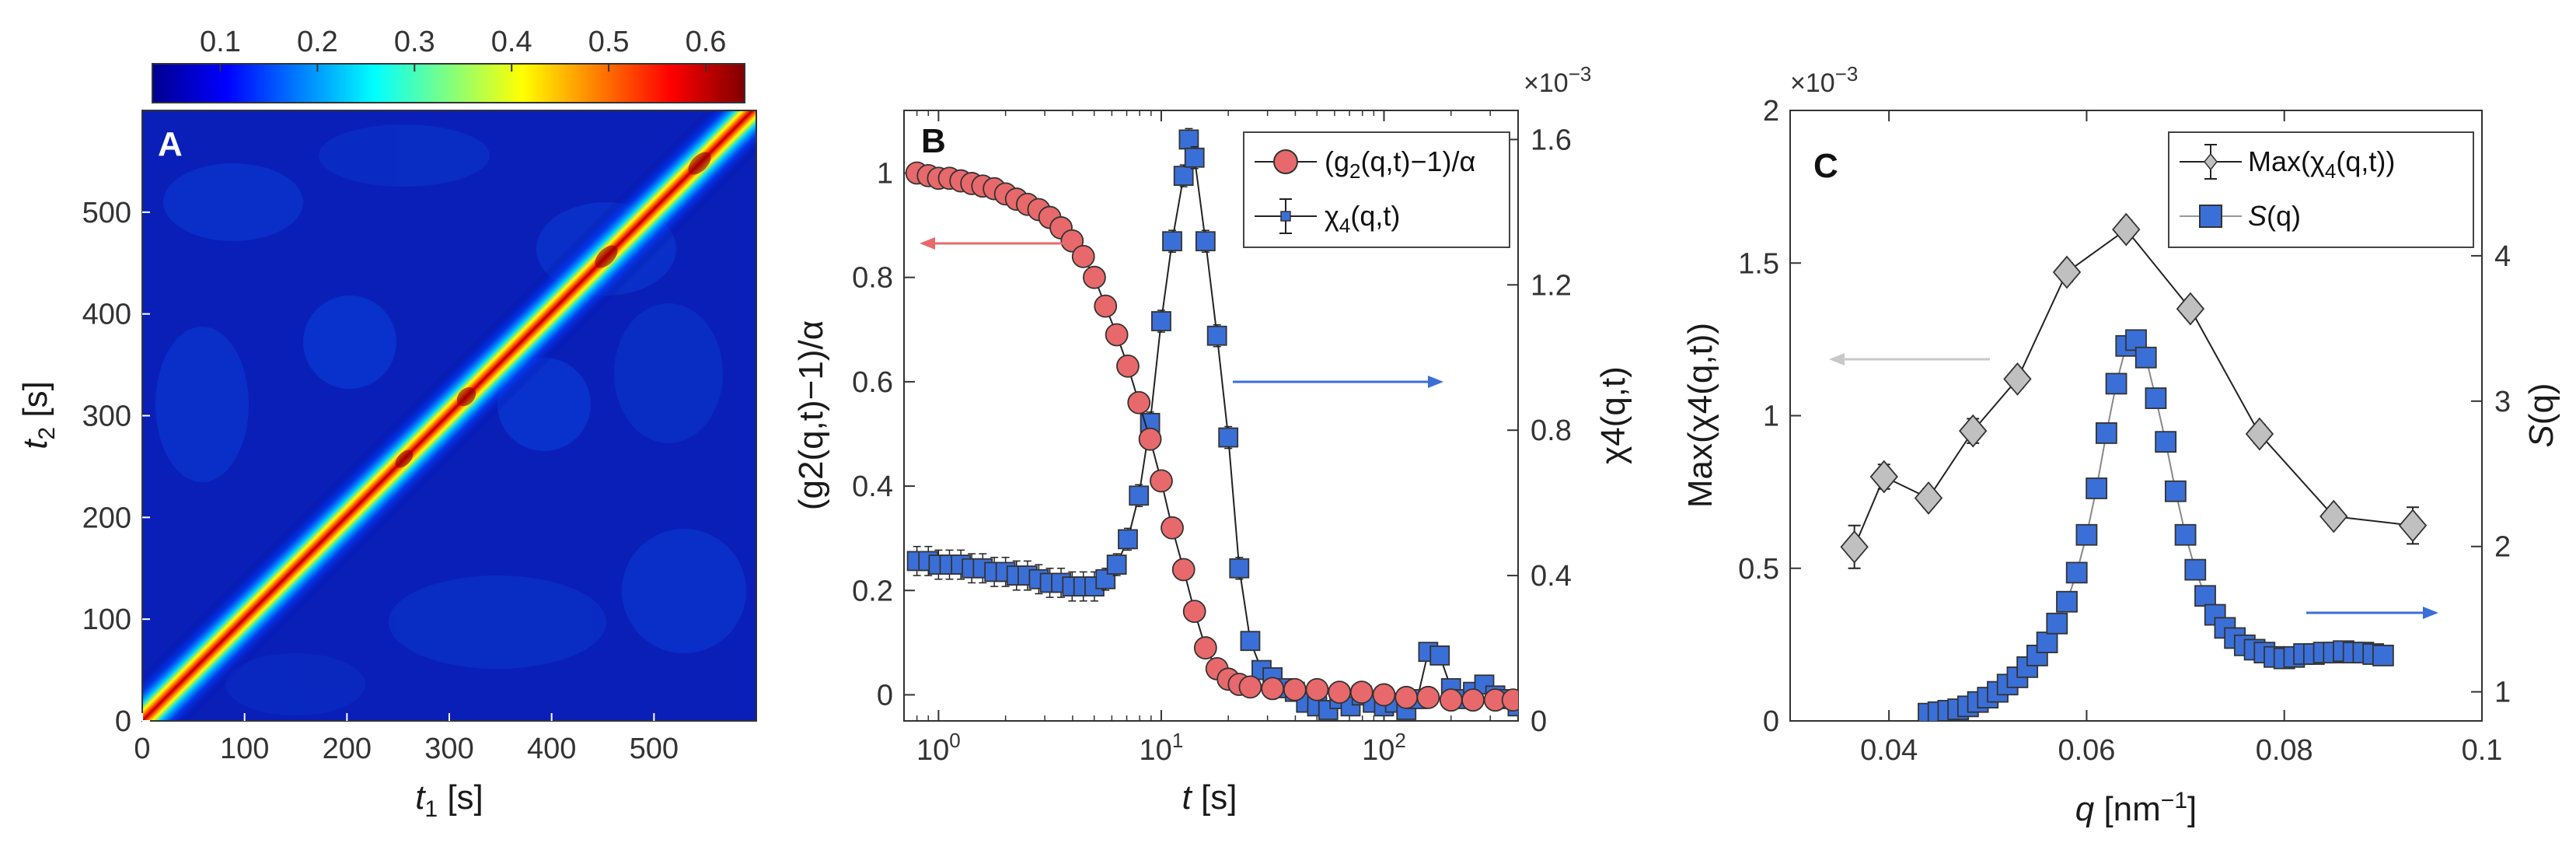 The height and width of the screenshot is (850, 2576). What do you see at coordinates (449, 749) in the screenshot?
I see `x-tick-label: 300` at bounding box center [449, 749].